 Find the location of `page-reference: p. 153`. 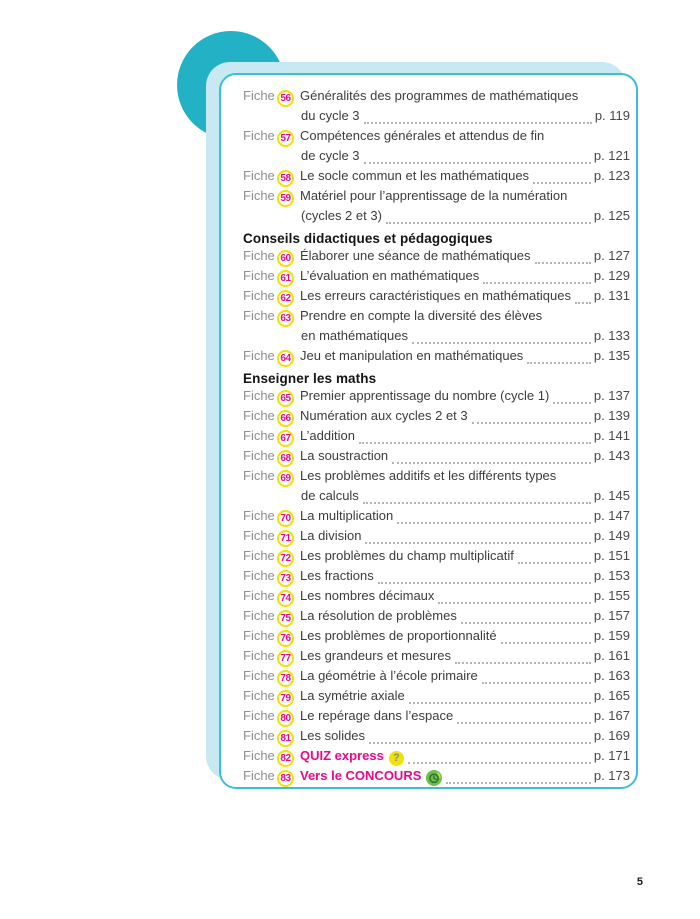

page-reference: p. 153 is located at coordinates (611, 575).